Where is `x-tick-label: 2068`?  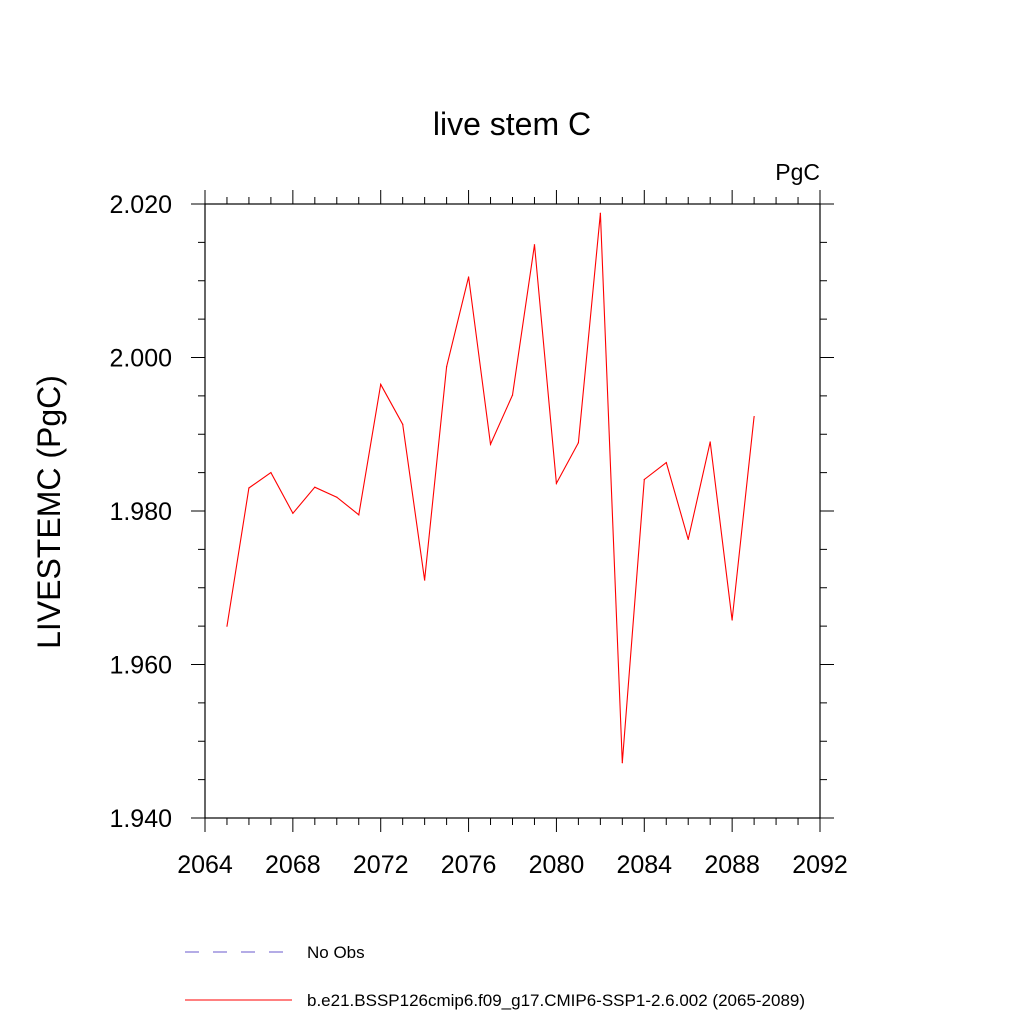 x-tick-label: 2068 is located at coordinates (293, 865).